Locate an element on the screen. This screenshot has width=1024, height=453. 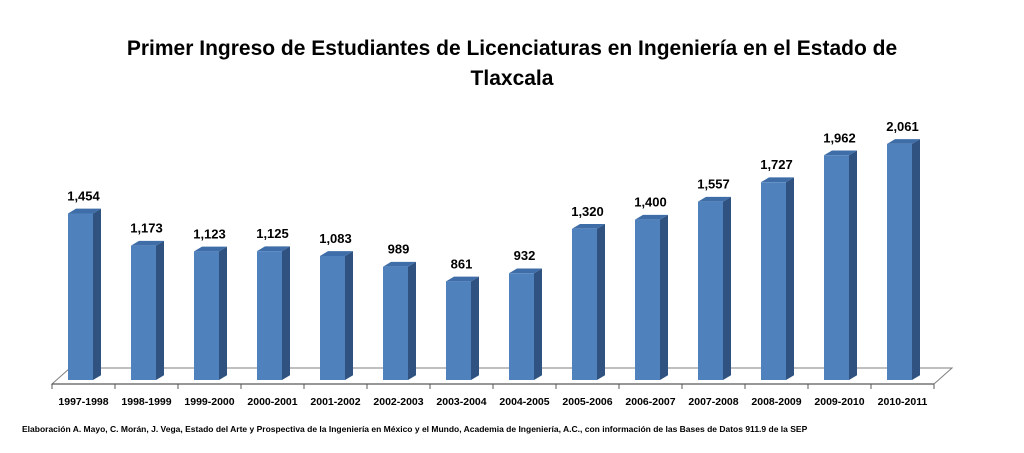
value-label: 1,125 is located at coordinates (272, 233).